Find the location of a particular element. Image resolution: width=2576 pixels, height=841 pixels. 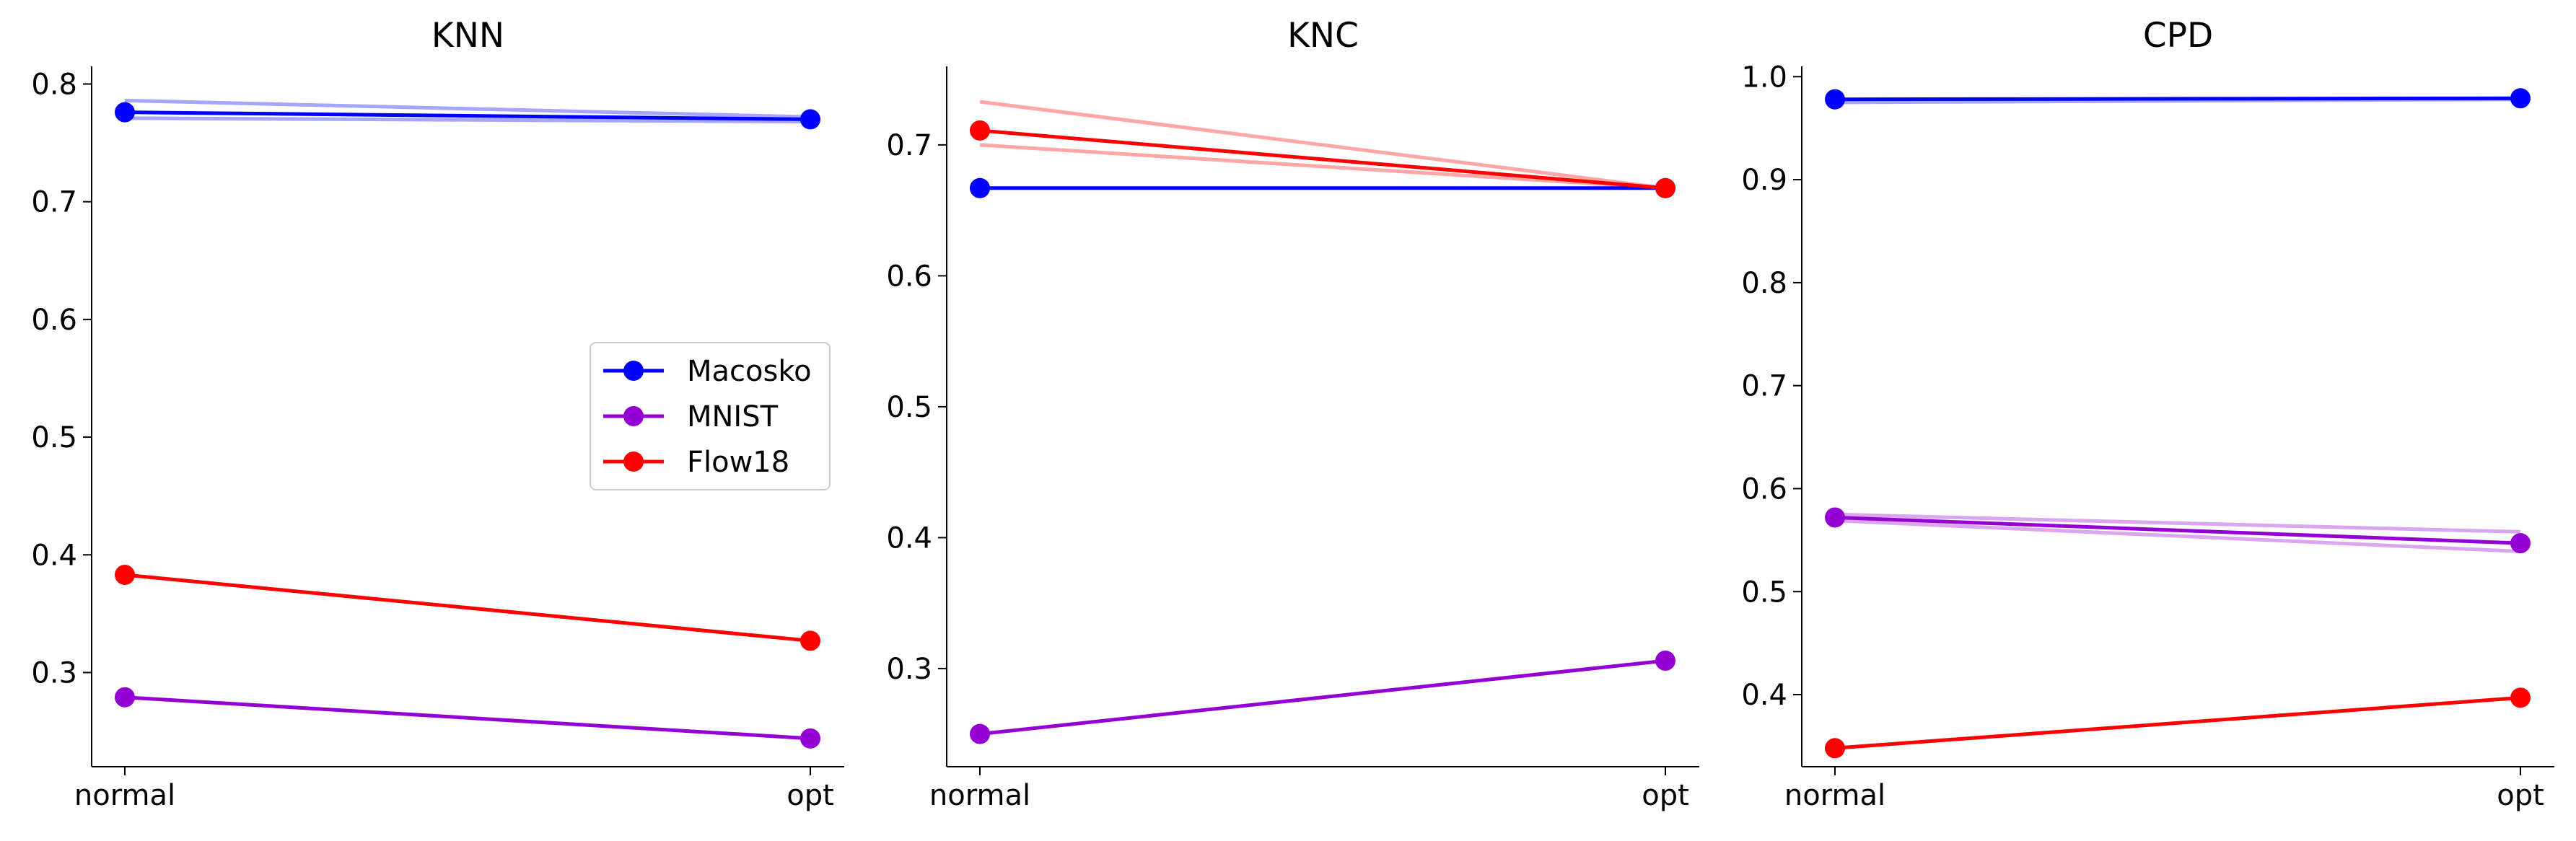

legend-frame is located at coordinates (710, 416).